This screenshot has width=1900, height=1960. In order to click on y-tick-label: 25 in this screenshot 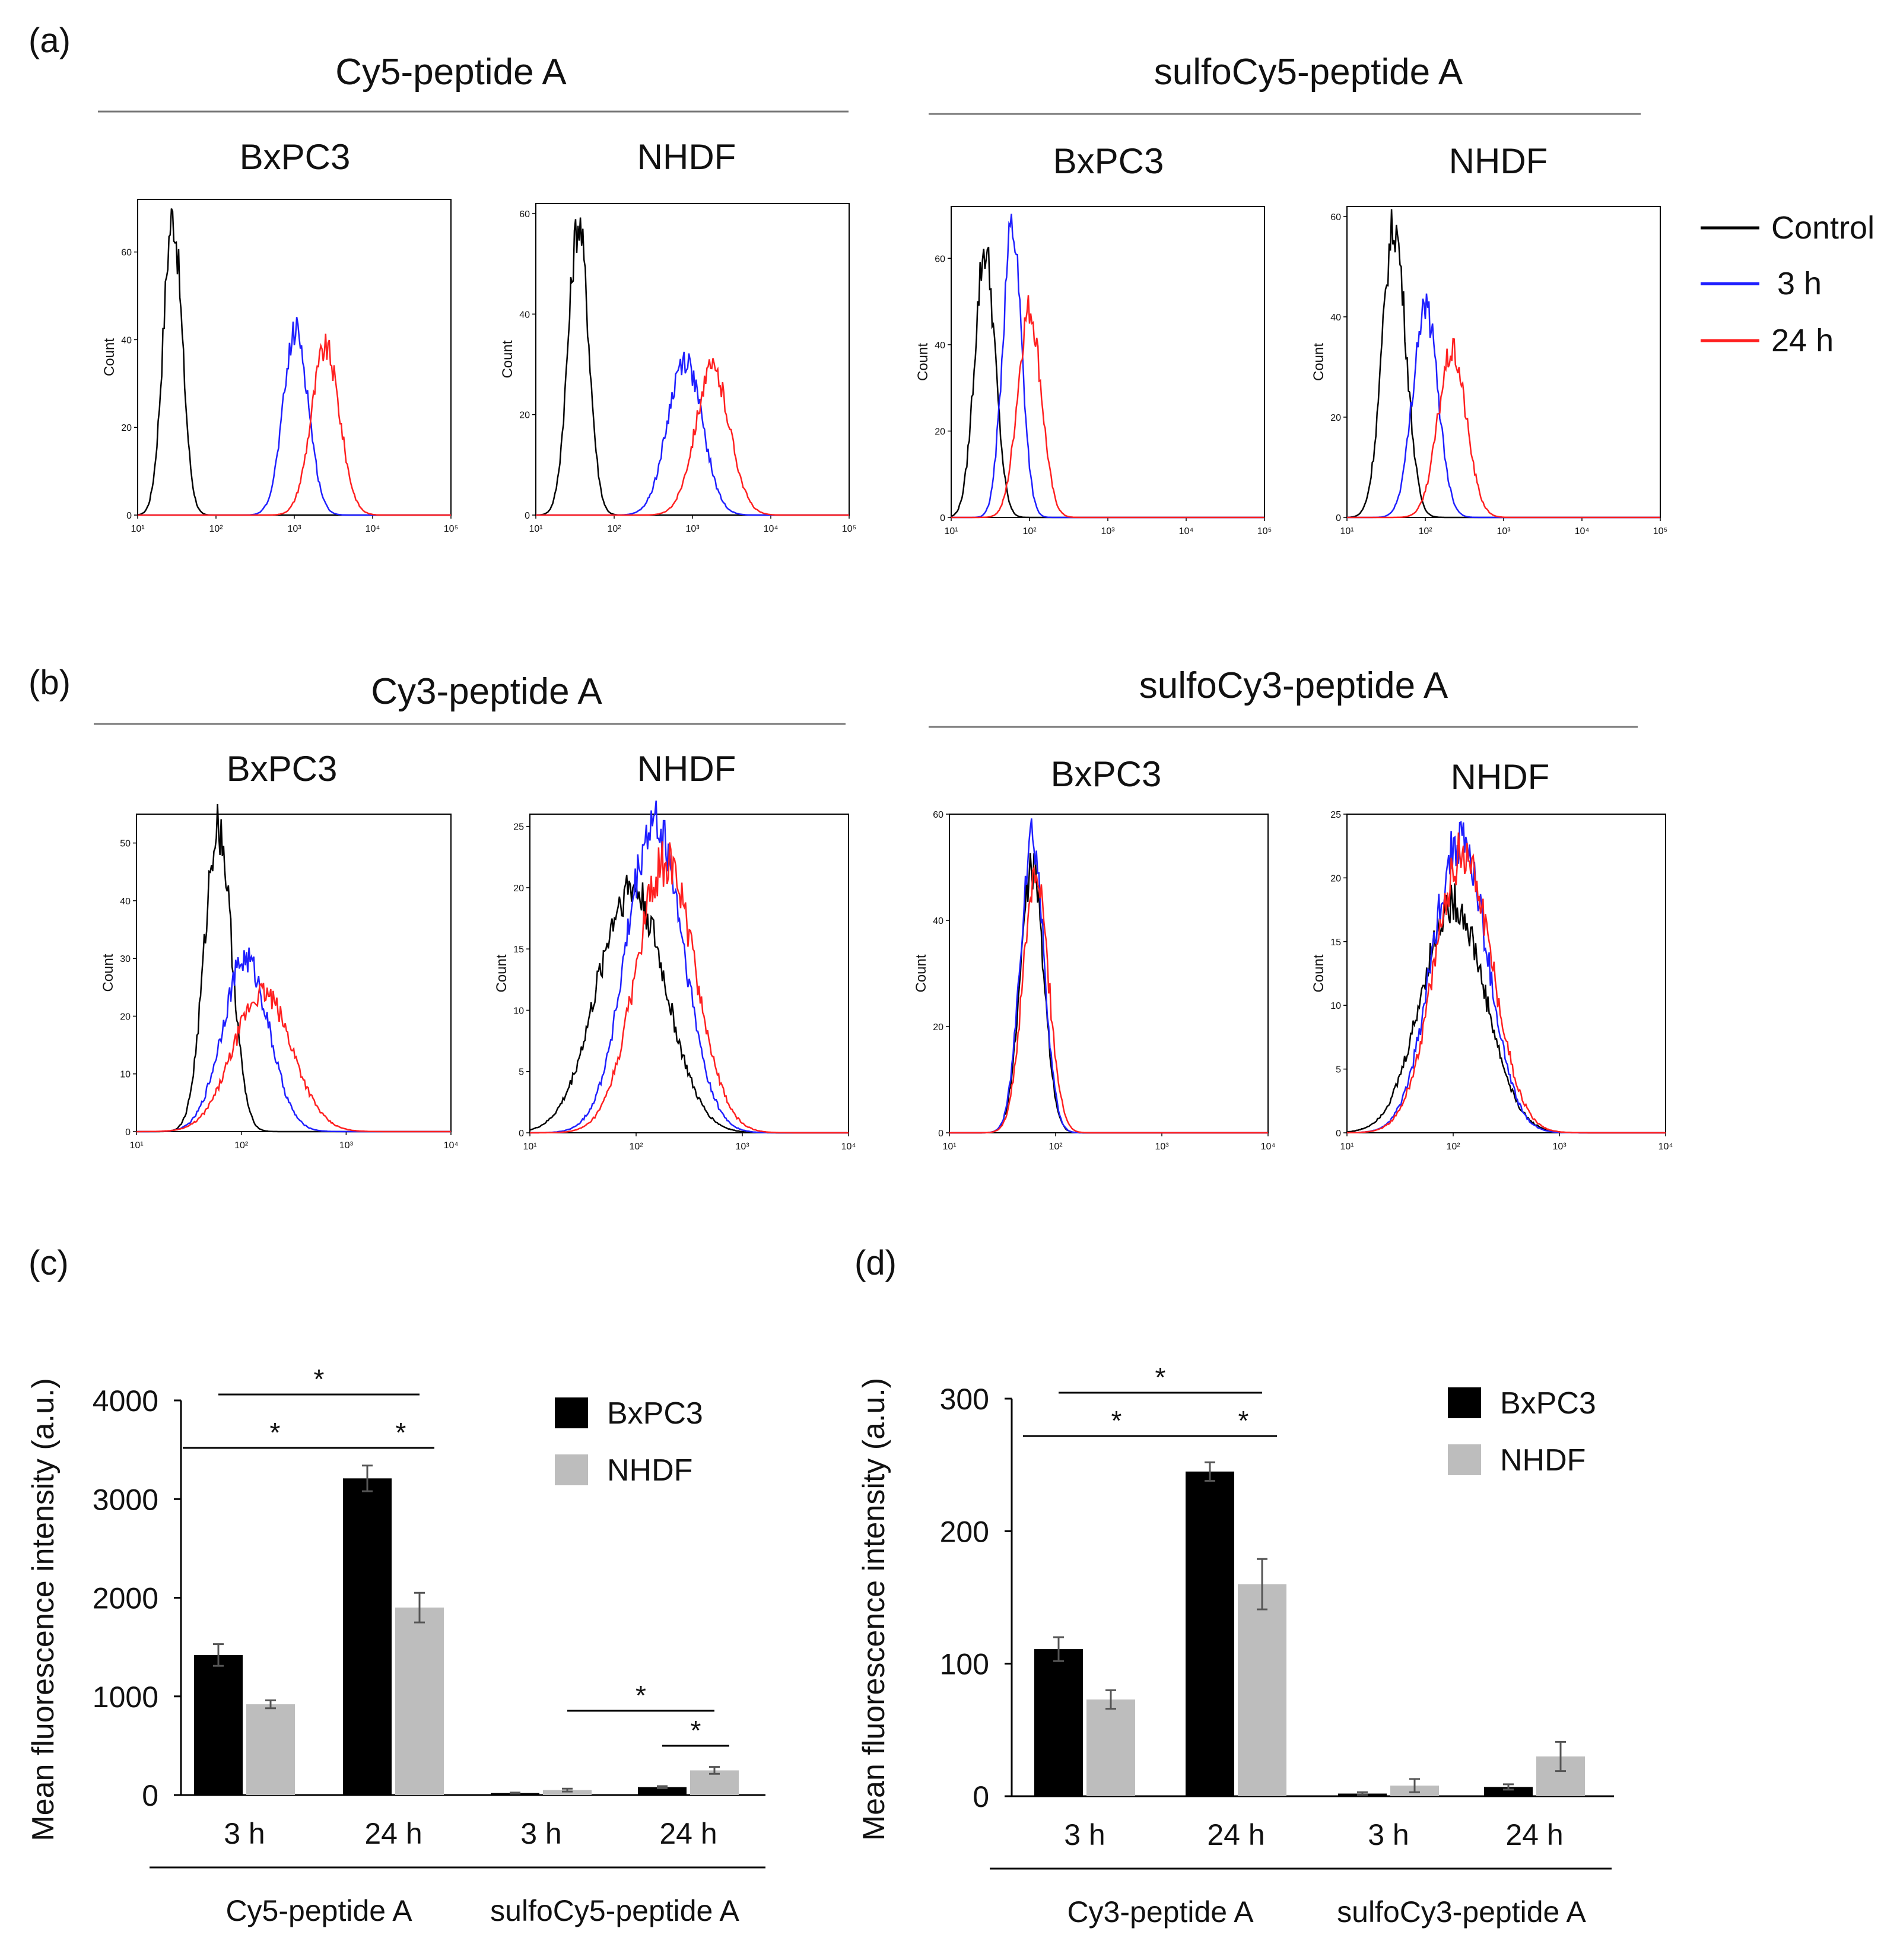, I will do `click(518, 827)`.